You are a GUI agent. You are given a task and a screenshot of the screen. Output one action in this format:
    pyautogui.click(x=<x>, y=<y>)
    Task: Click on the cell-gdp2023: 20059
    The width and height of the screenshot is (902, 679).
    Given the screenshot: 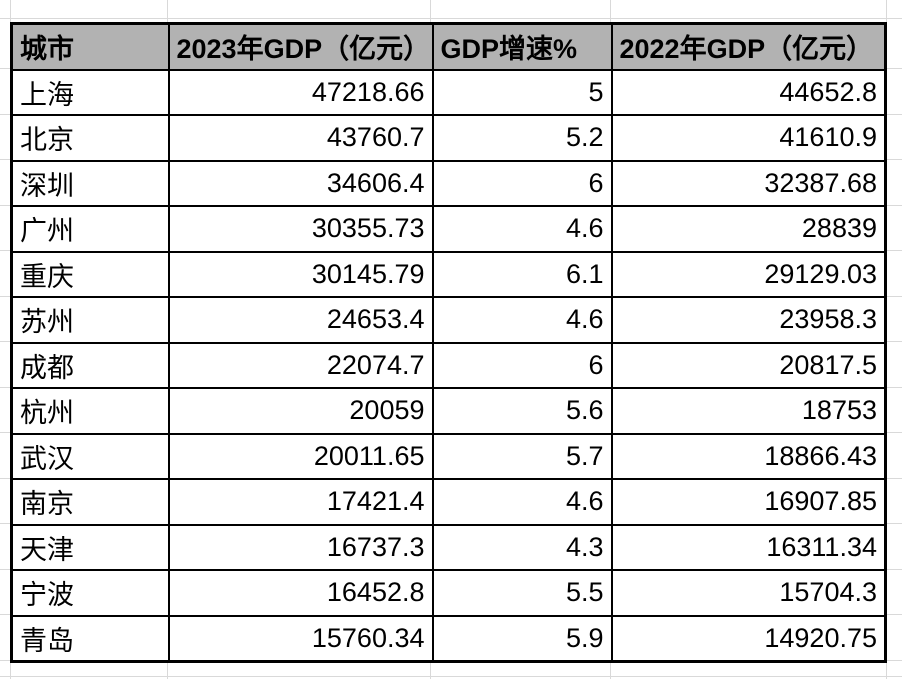 What is the action you would take?
    pyautogui.click(x=300, y=411)
    